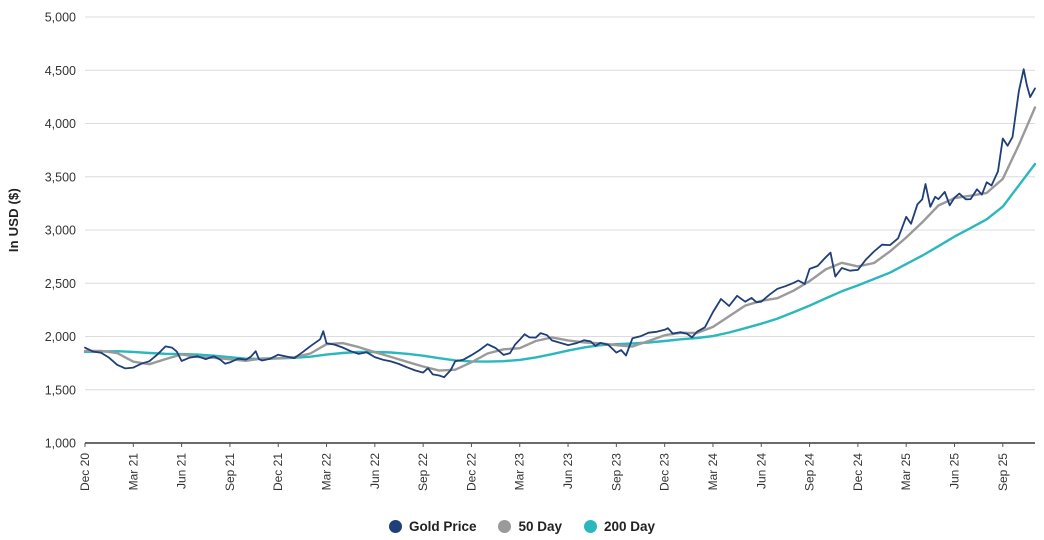 The image size is (1044, 540). I want to click on x-tick-label: Jun 25, so click(954, 471).